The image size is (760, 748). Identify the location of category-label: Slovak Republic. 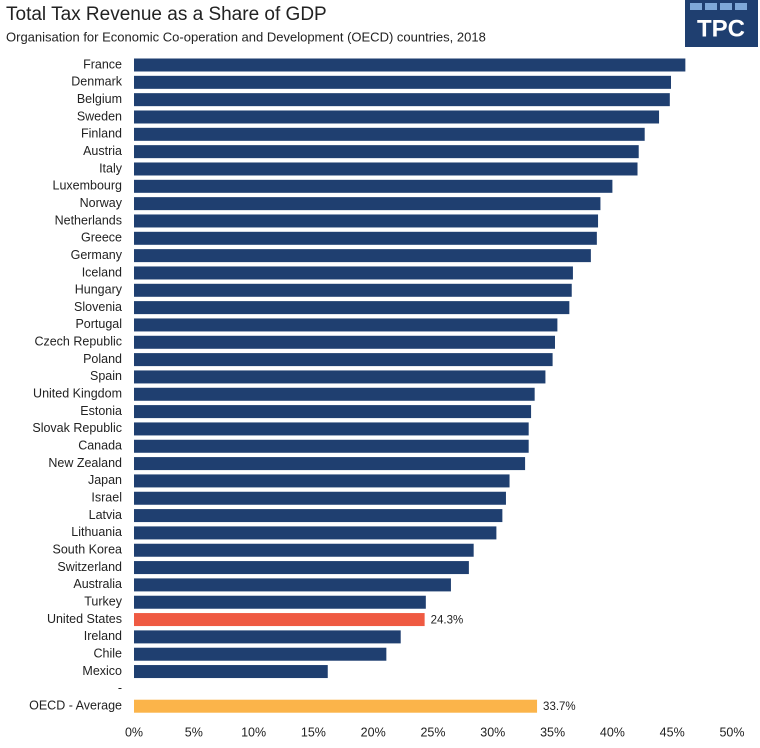
(77, 428).